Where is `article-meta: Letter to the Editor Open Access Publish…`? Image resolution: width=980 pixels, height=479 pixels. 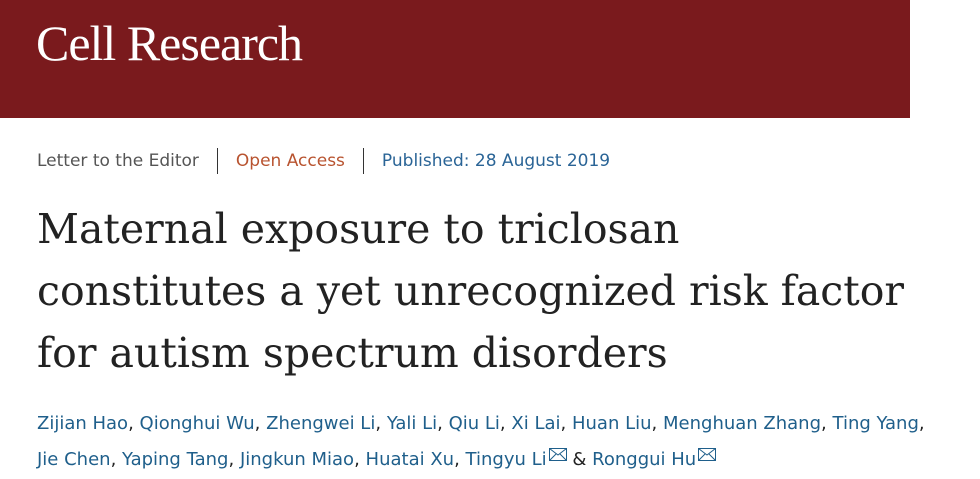 article-meta: Letter to the Editor Open Access Publish… is located at coordinates (323, 161).